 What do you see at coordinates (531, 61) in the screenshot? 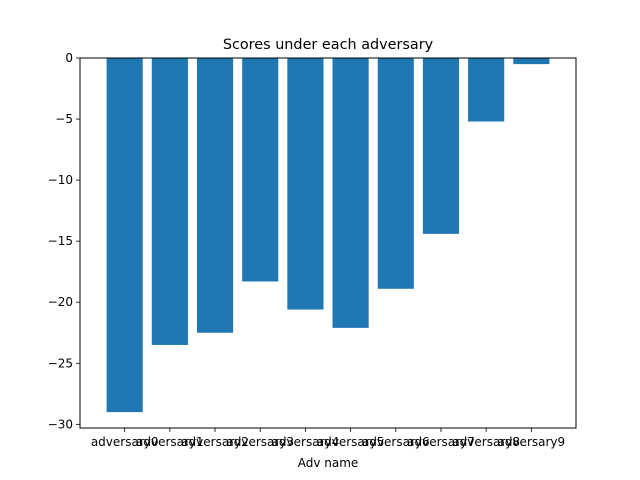
I see `bar-adversary9` at bounding box center [531, 61].